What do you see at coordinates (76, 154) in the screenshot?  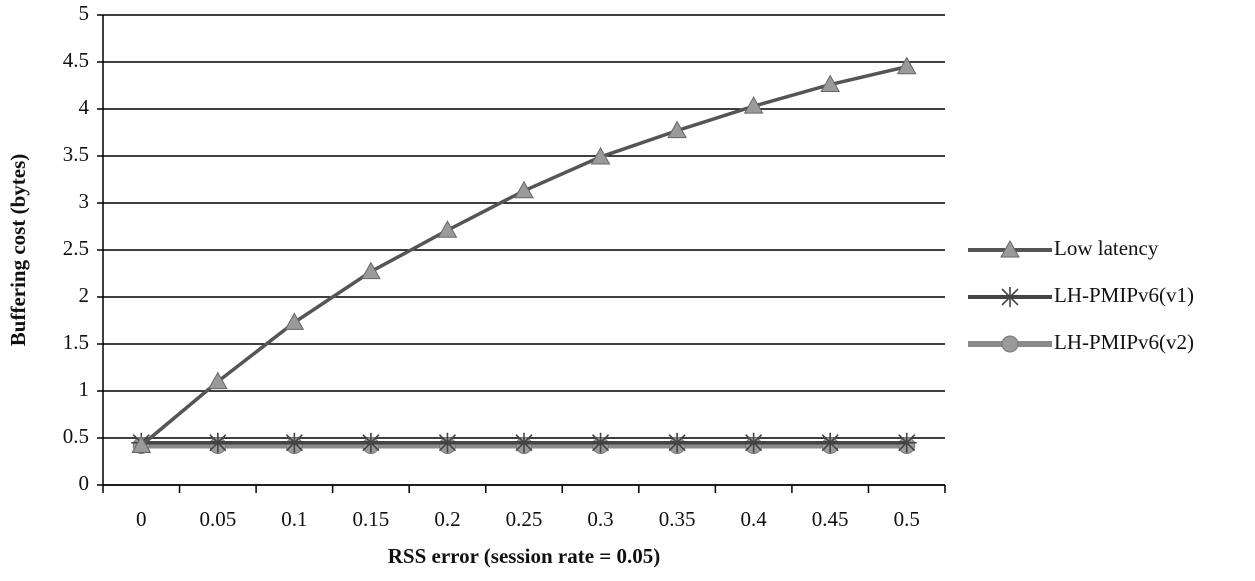 I see `y-tick-label: 3.5` at bounding box center [76, 154].